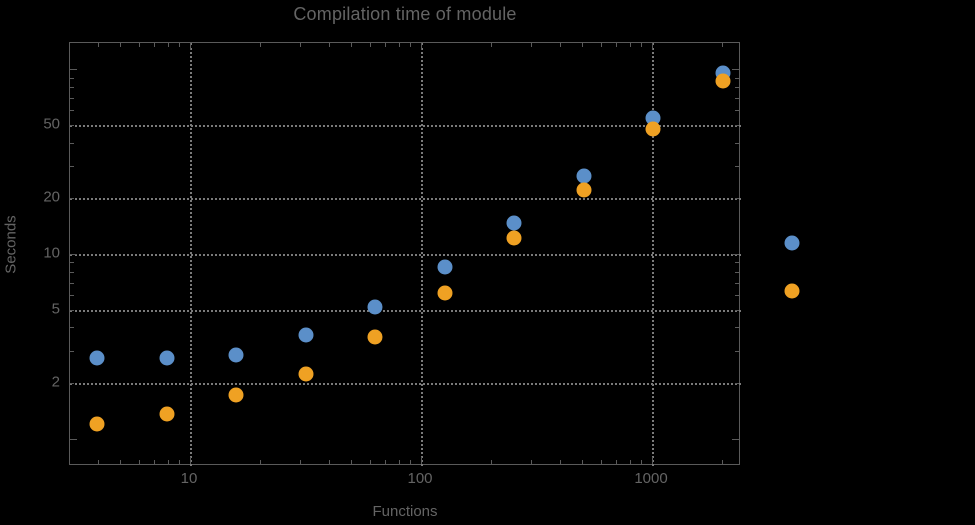  What do you see at coordinates (55, 309) in the screenshot?
I see `y-tick-label: 5` at bounding box center [55, 309].